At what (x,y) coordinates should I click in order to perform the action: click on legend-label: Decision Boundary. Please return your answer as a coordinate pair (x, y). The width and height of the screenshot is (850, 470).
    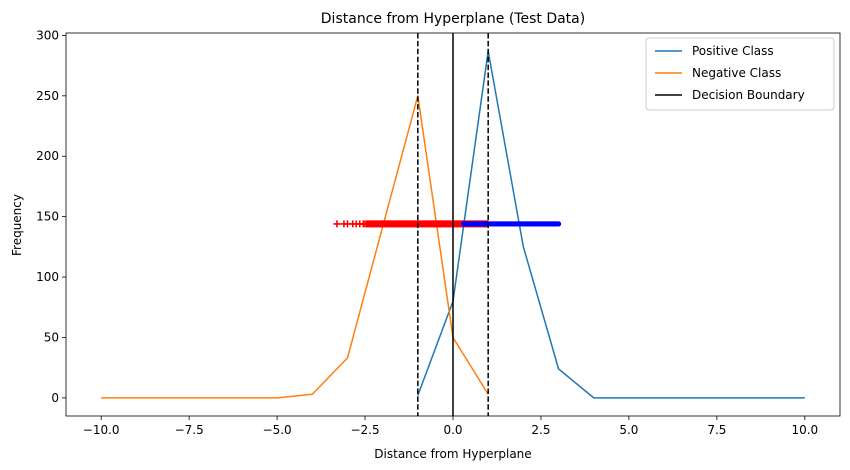
    Looking at the image, I should click on (748, 95).